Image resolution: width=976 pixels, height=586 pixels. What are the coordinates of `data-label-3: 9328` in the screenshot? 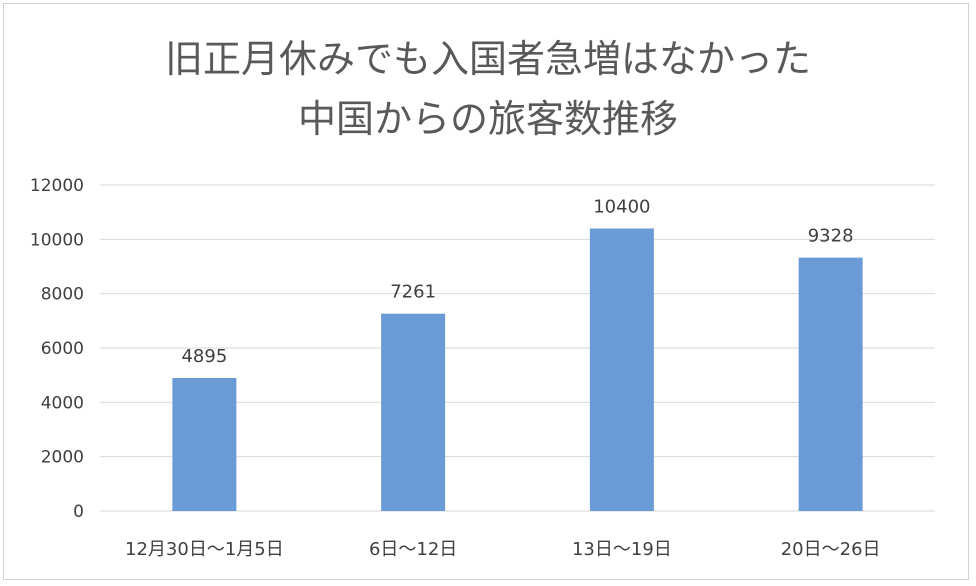 It's located at (831, 236).